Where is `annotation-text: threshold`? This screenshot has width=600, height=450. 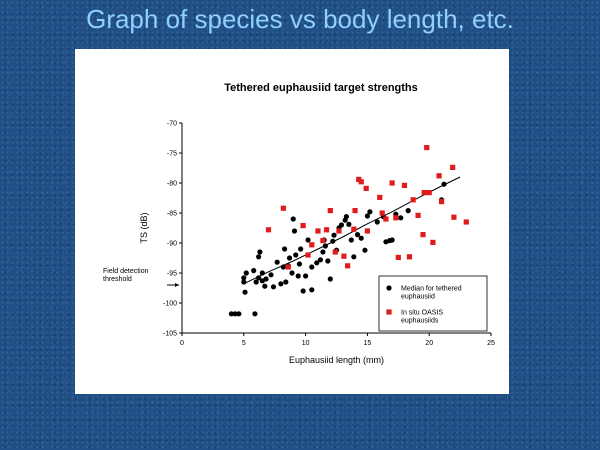
annotation-text: threshold is located at coordinates (117, 279).